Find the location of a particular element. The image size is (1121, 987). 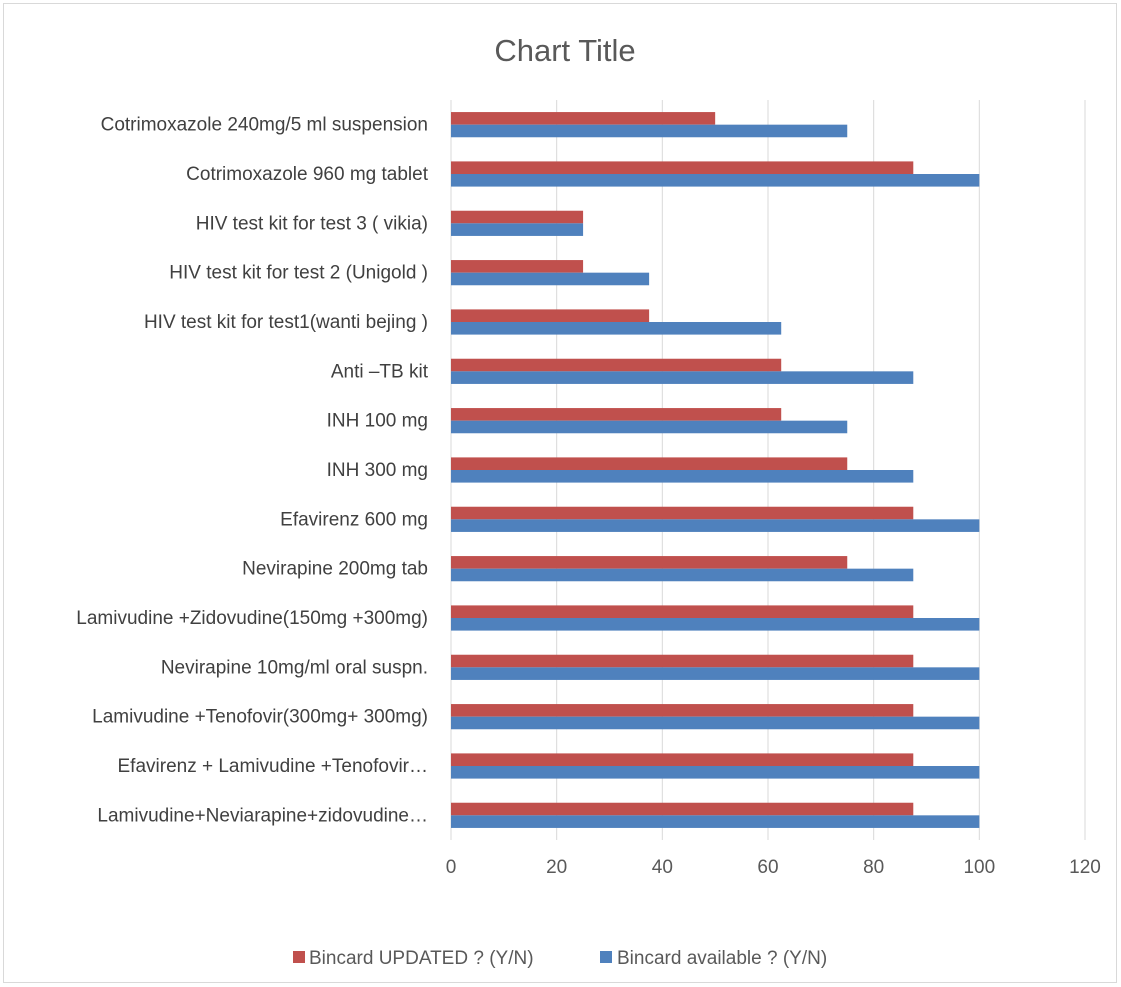

x-tick-labels: 0 20 40 60 80 100 120 is located at coordinates (773, 867).